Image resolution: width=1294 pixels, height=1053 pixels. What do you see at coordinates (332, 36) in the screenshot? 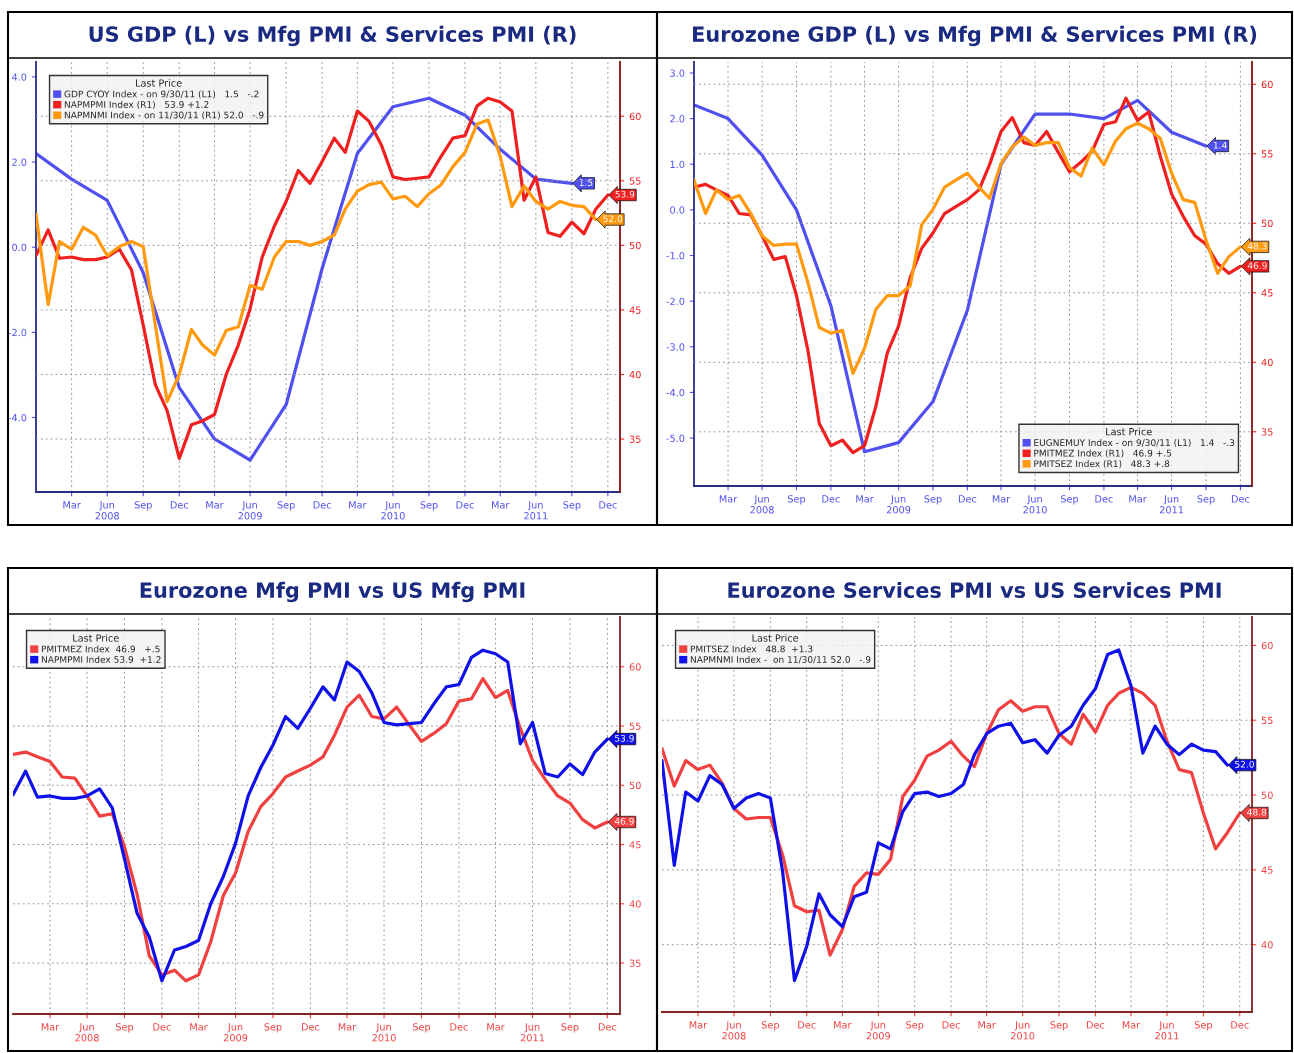
I see `chart-title: US GDP (L) vs Mfg PMI & Services PMI (R)` at bounding box center [332, 36].